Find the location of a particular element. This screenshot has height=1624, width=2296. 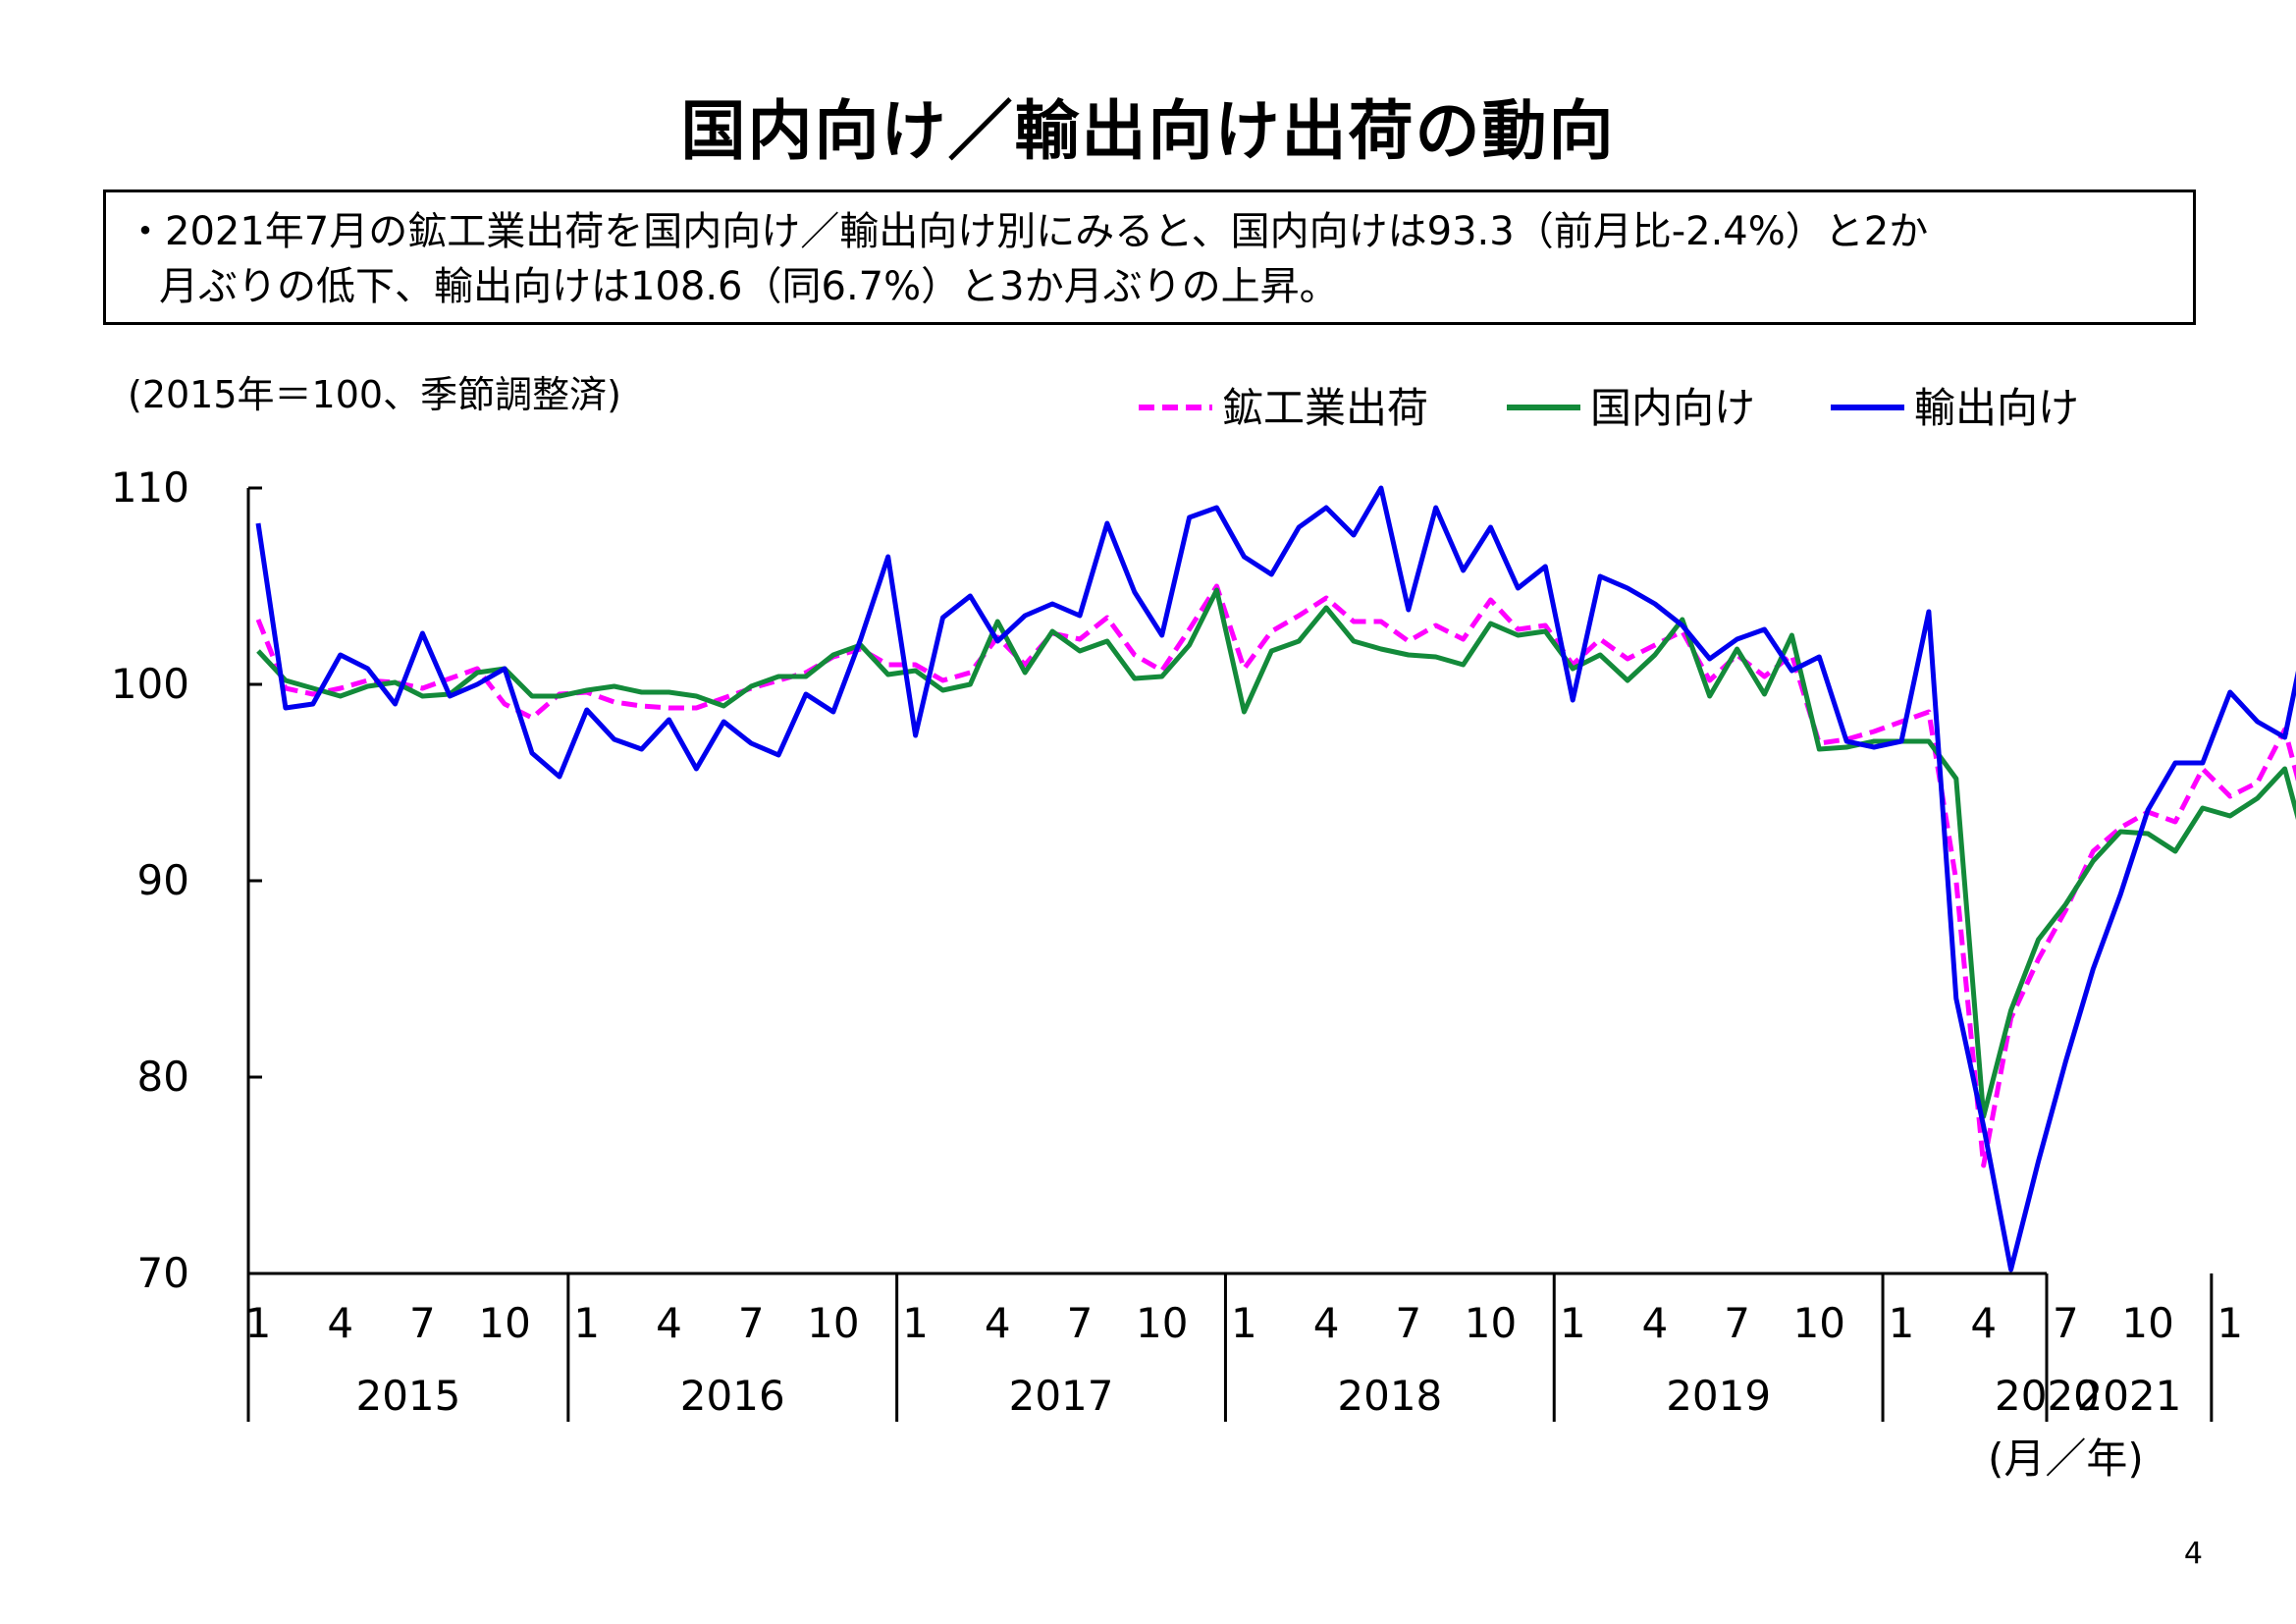

page-title: 国内向け／輸出向け出荷の動向 is located at coordinates (1148, 131).